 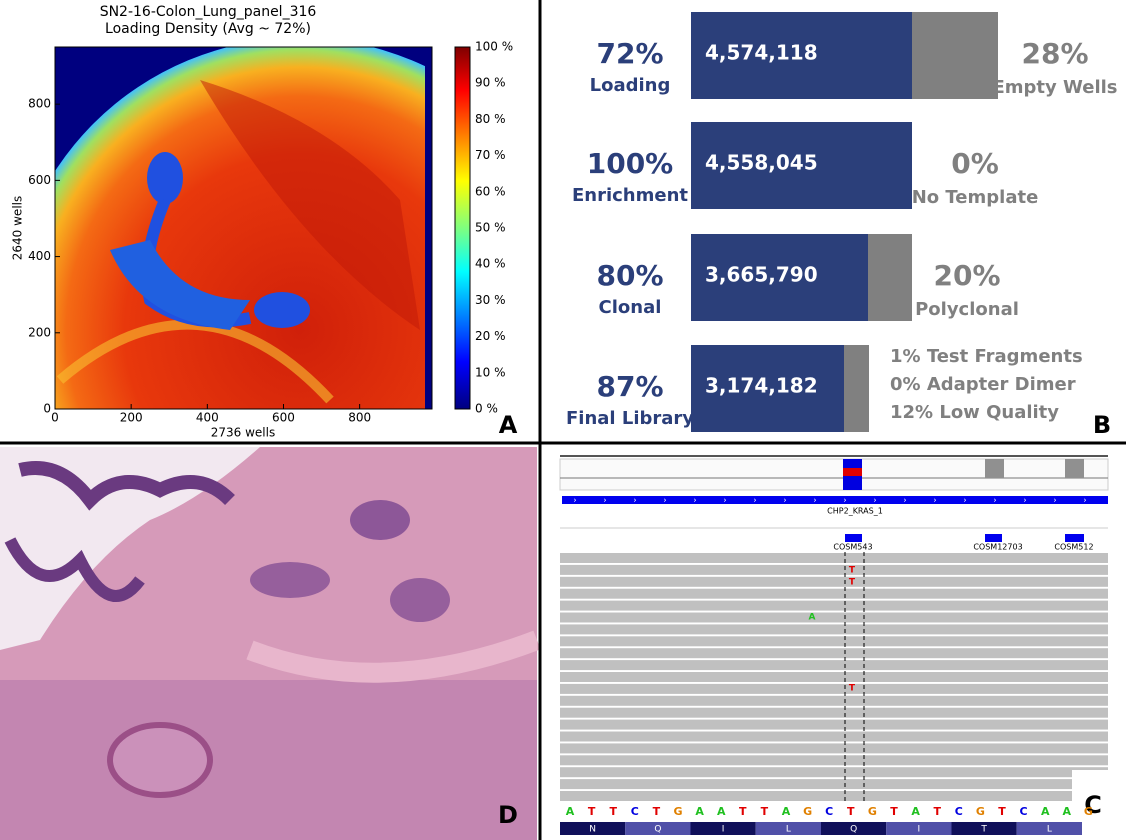 What do you see at coordinates (39, 180) in the screenshot?
I see `y-tick-label: 600` at bounding box center [39, 180].